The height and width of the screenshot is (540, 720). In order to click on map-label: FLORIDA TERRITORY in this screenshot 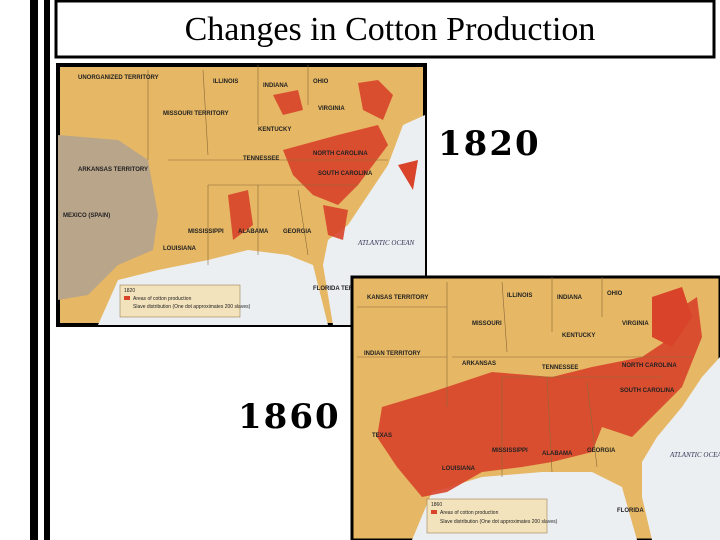, I will do `click(344, 289)`.